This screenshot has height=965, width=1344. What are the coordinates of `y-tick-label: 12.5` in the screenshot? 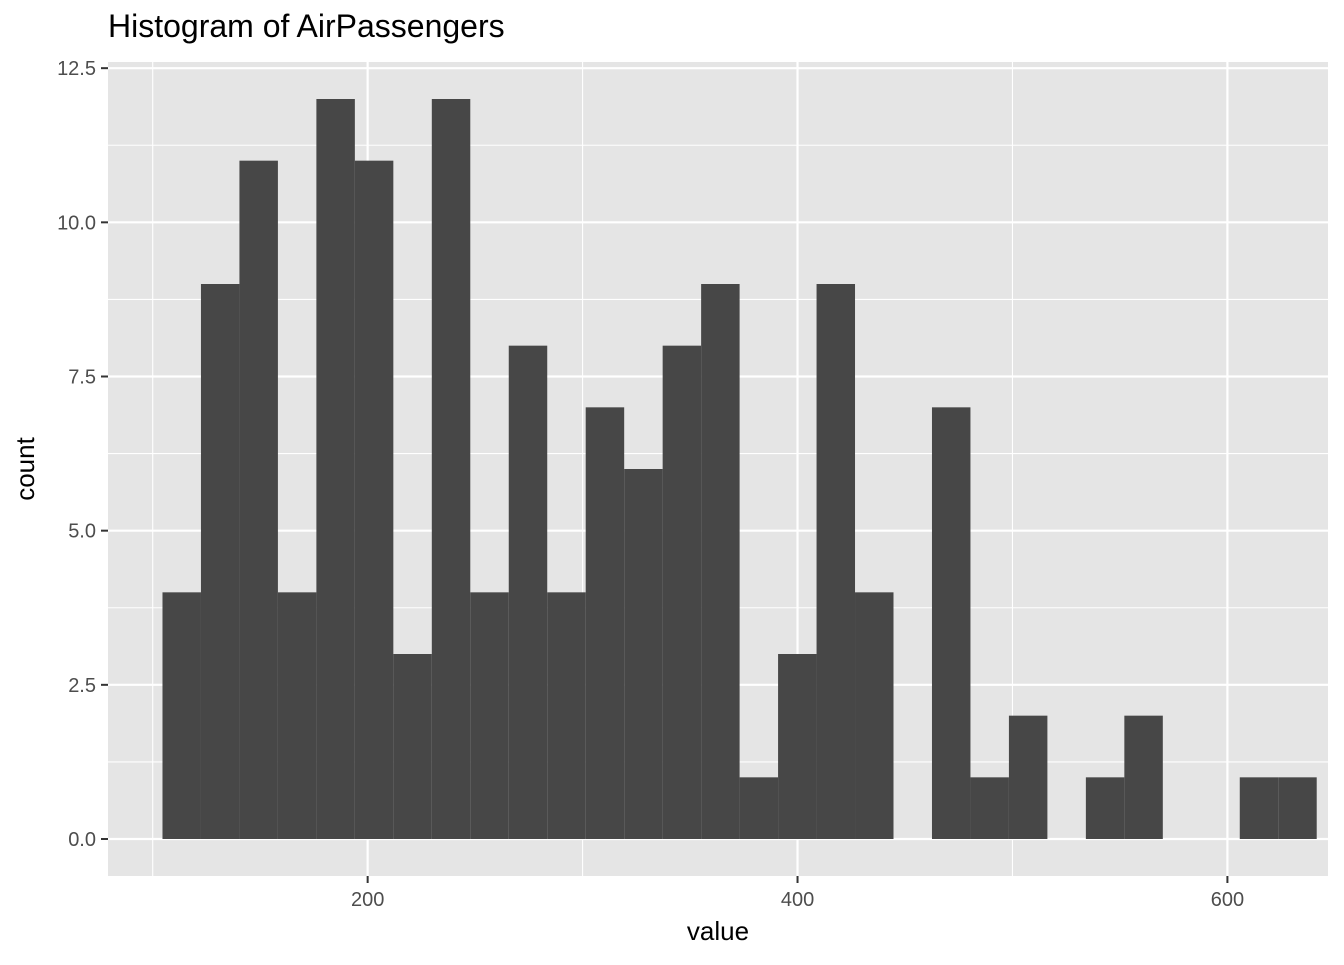 It's located at (76, 69).